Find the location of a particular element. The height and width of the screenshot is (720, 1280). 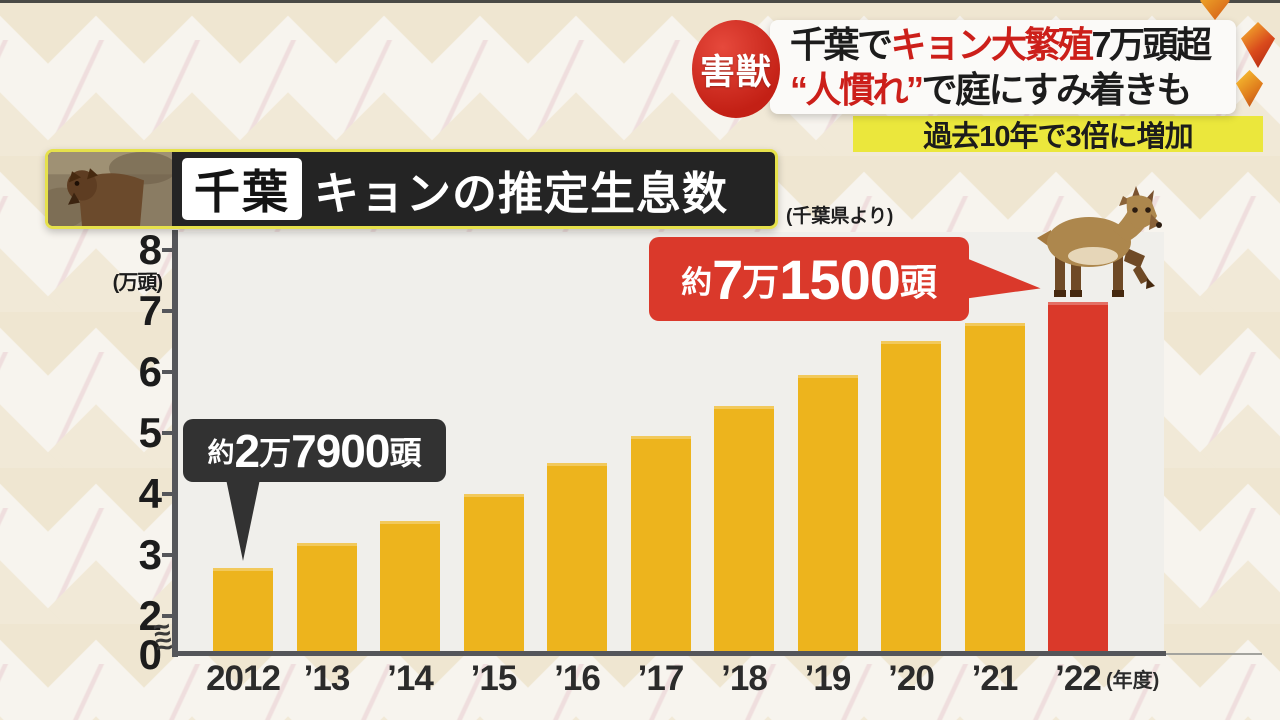

chart-title: キョンの推定生息数 is located at coordinates (521, 193).